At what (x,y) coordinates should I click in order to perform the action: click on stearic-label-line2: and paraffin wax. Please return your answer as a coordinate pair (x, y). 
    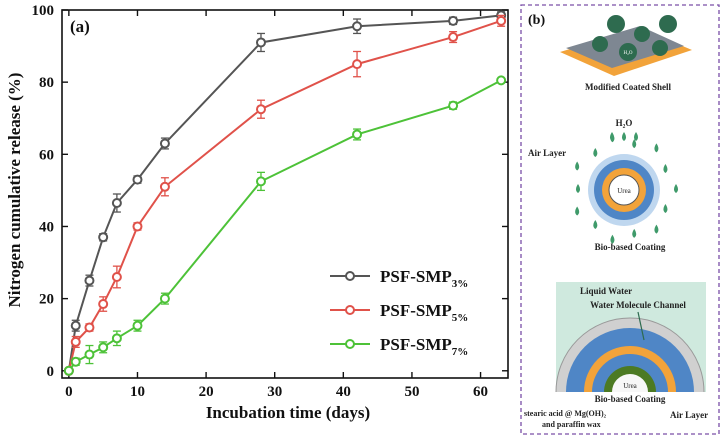
    Looking at the image, I should click on (571, 424).